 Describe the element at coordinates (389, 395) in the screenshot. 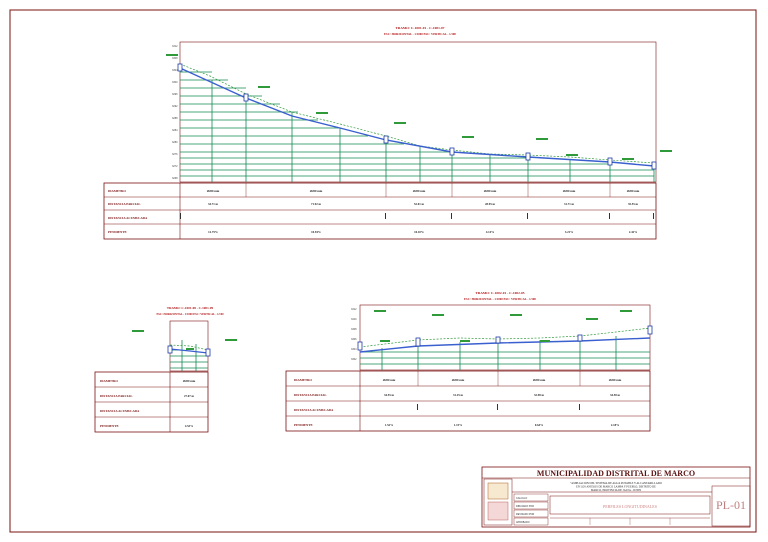

I see `p3-distance-1: 34.55 m` at that location.